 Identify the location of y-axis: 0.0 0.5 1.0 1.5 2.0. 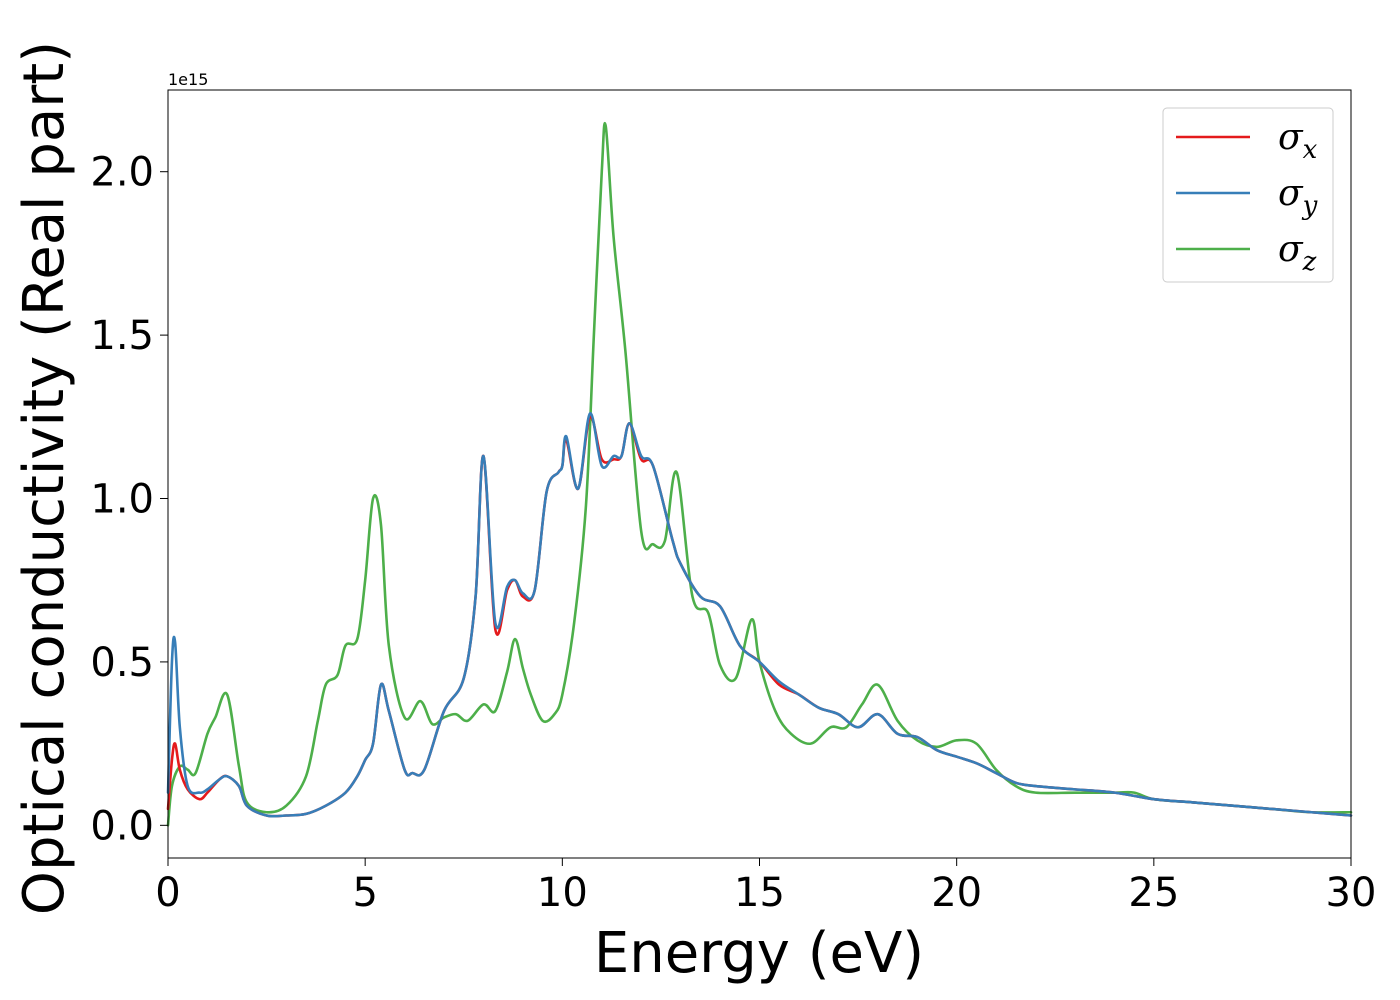
(129, 499).